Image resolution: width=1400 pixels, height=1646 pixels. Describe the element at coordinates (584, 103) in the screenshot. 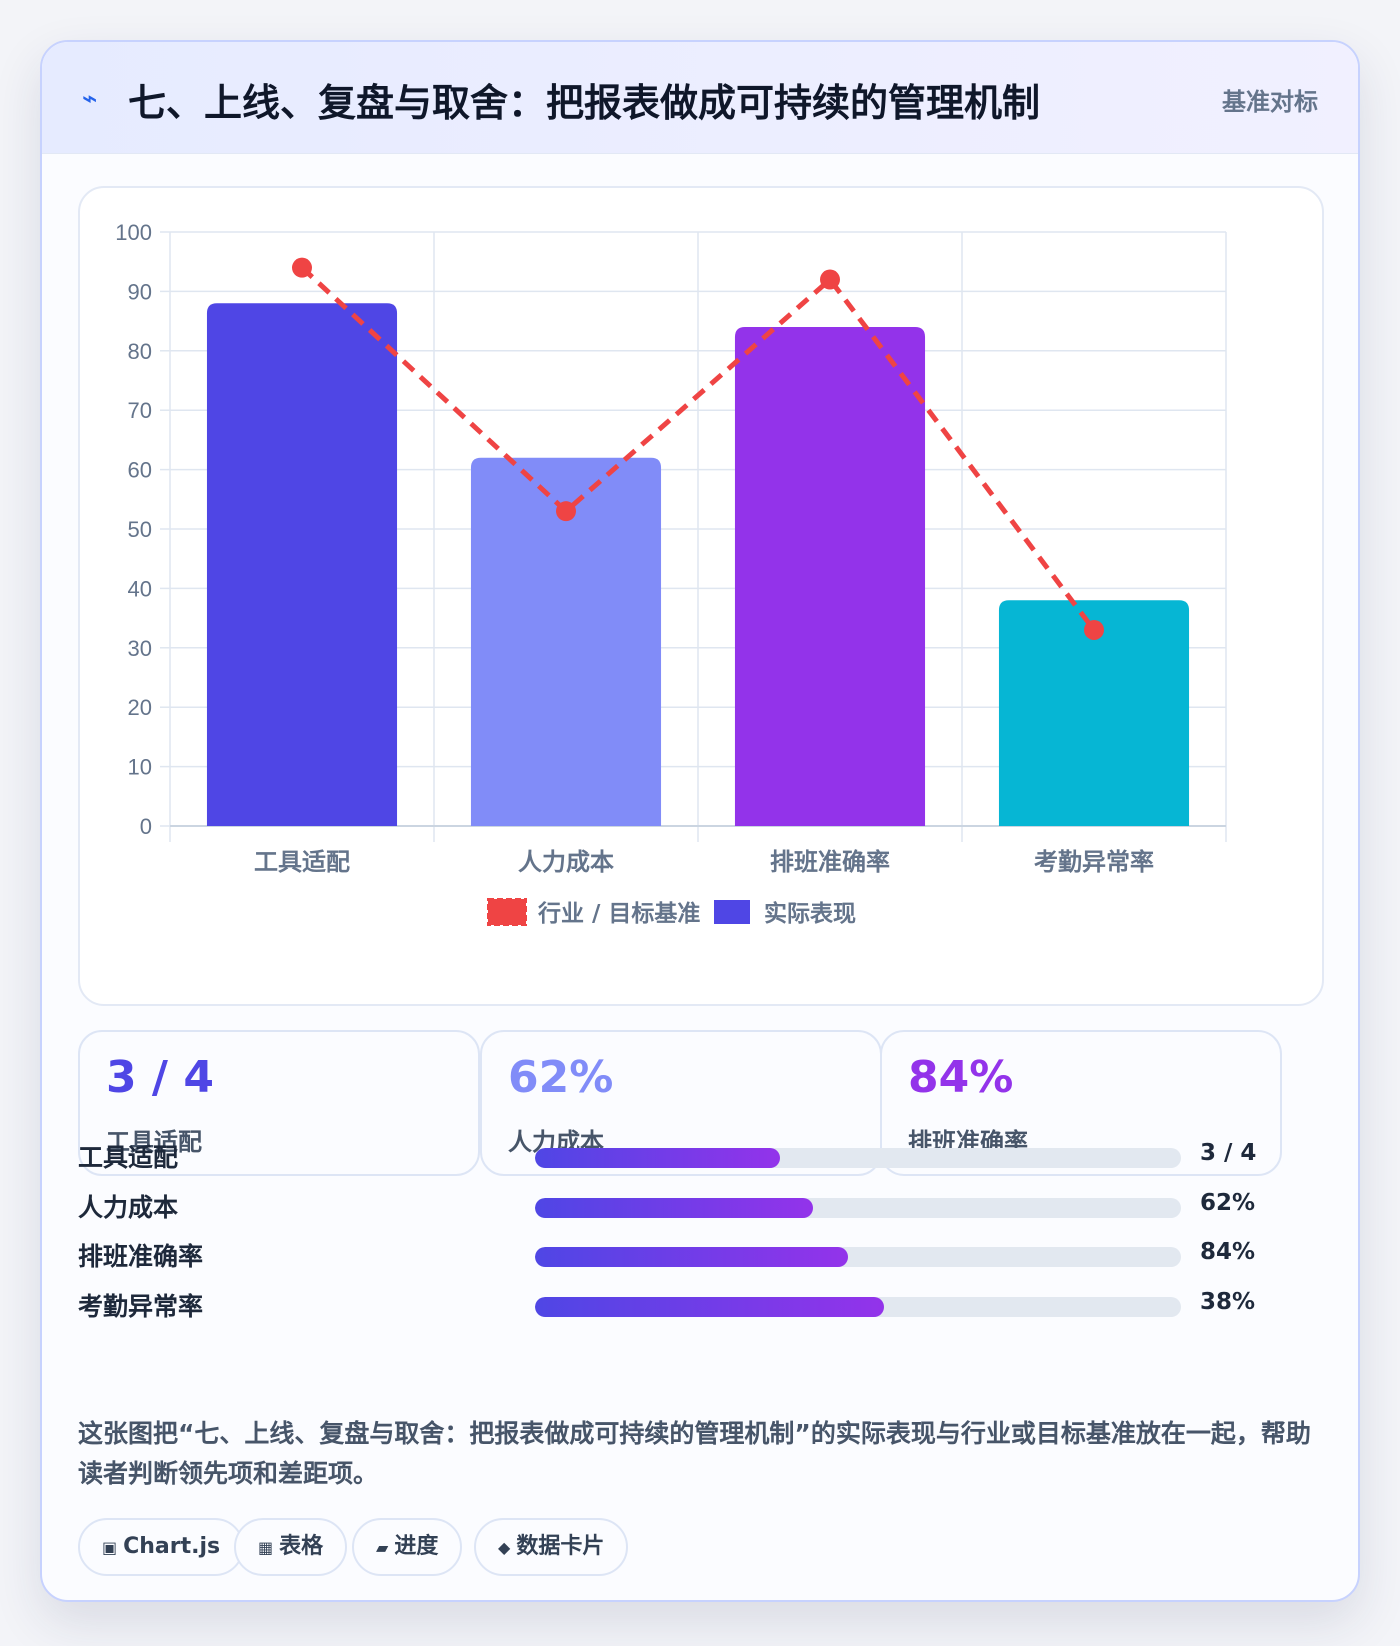

I see `card-title: 七、上线、复盘与取舍：把报表做成可持续的管理机制` at that location.